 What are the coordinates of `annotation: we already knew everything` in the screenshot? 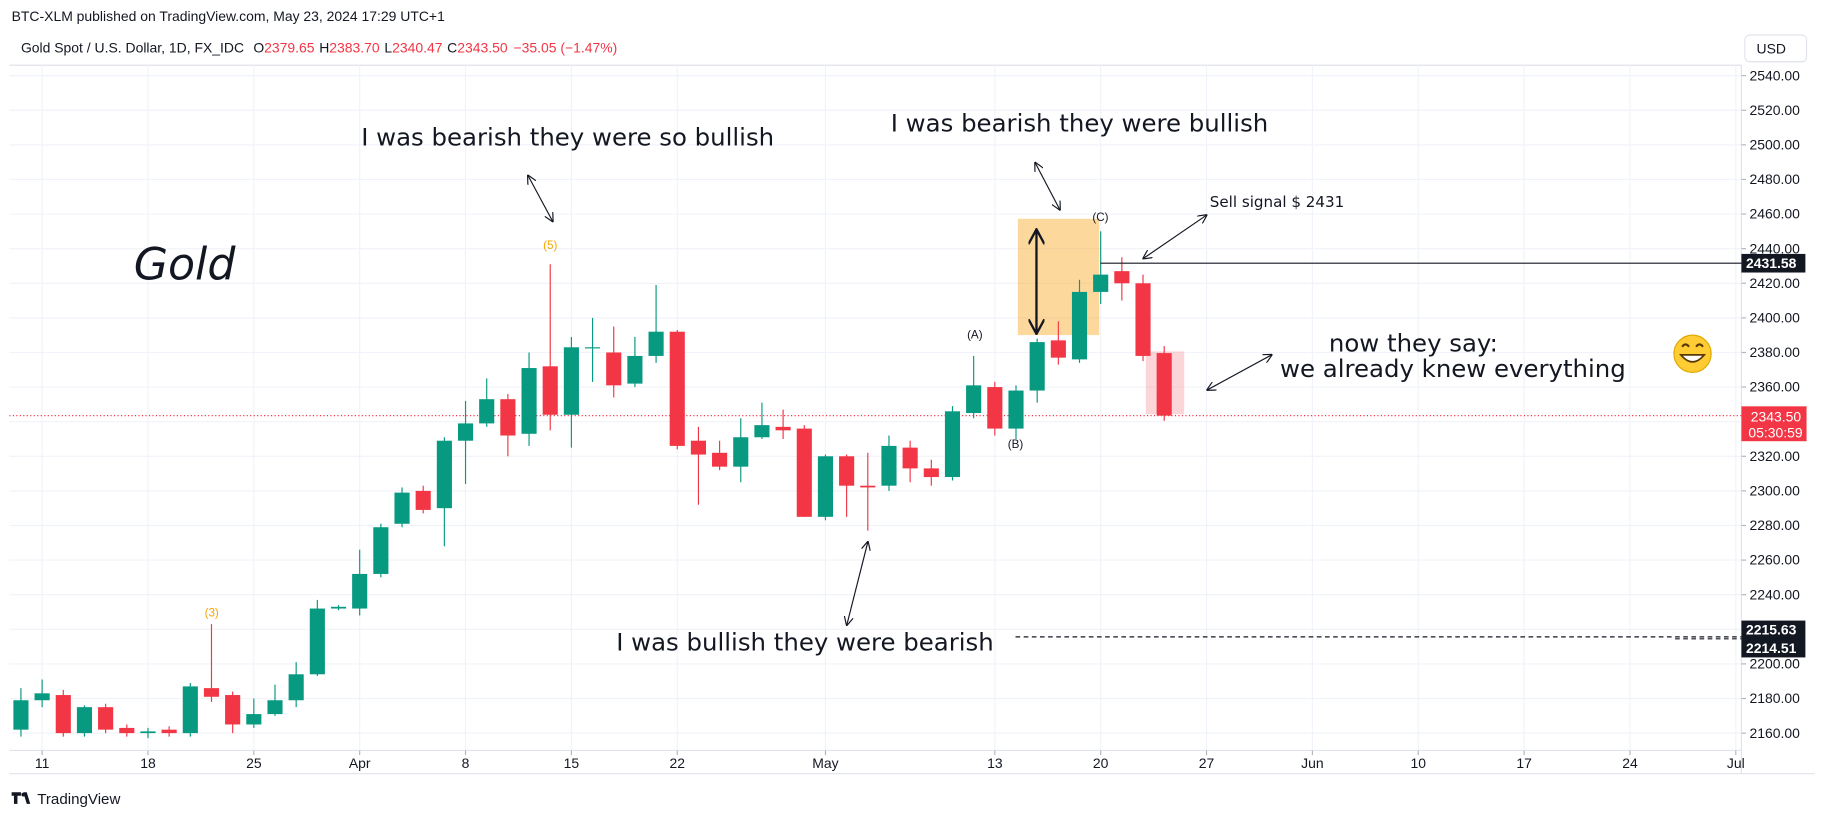 It's located at (1453, 368).